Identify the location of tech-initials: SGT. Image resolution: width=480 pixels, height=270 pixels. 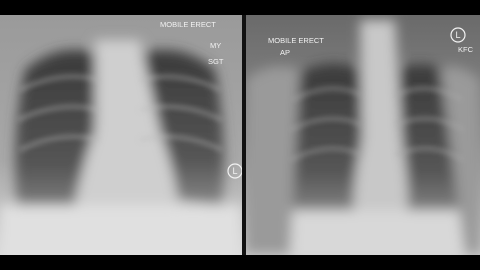
(216, 61).